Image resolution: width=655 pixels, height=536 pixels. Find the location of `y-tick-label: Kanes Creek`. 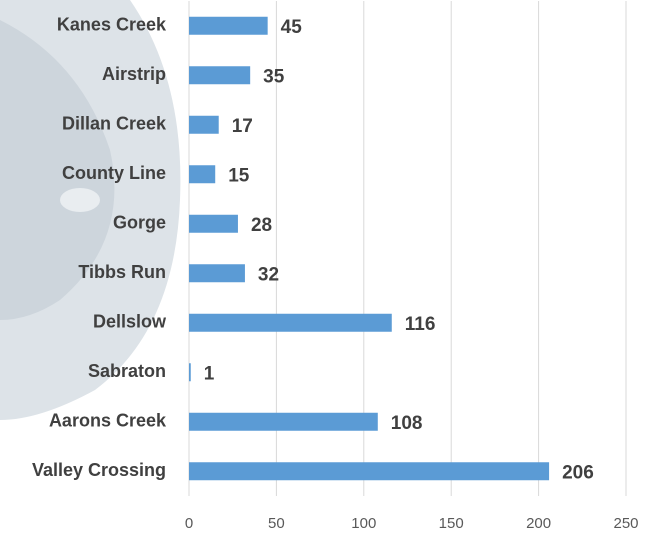

y-tick-label: Kanes Creek is located at coordinates (112, 25).